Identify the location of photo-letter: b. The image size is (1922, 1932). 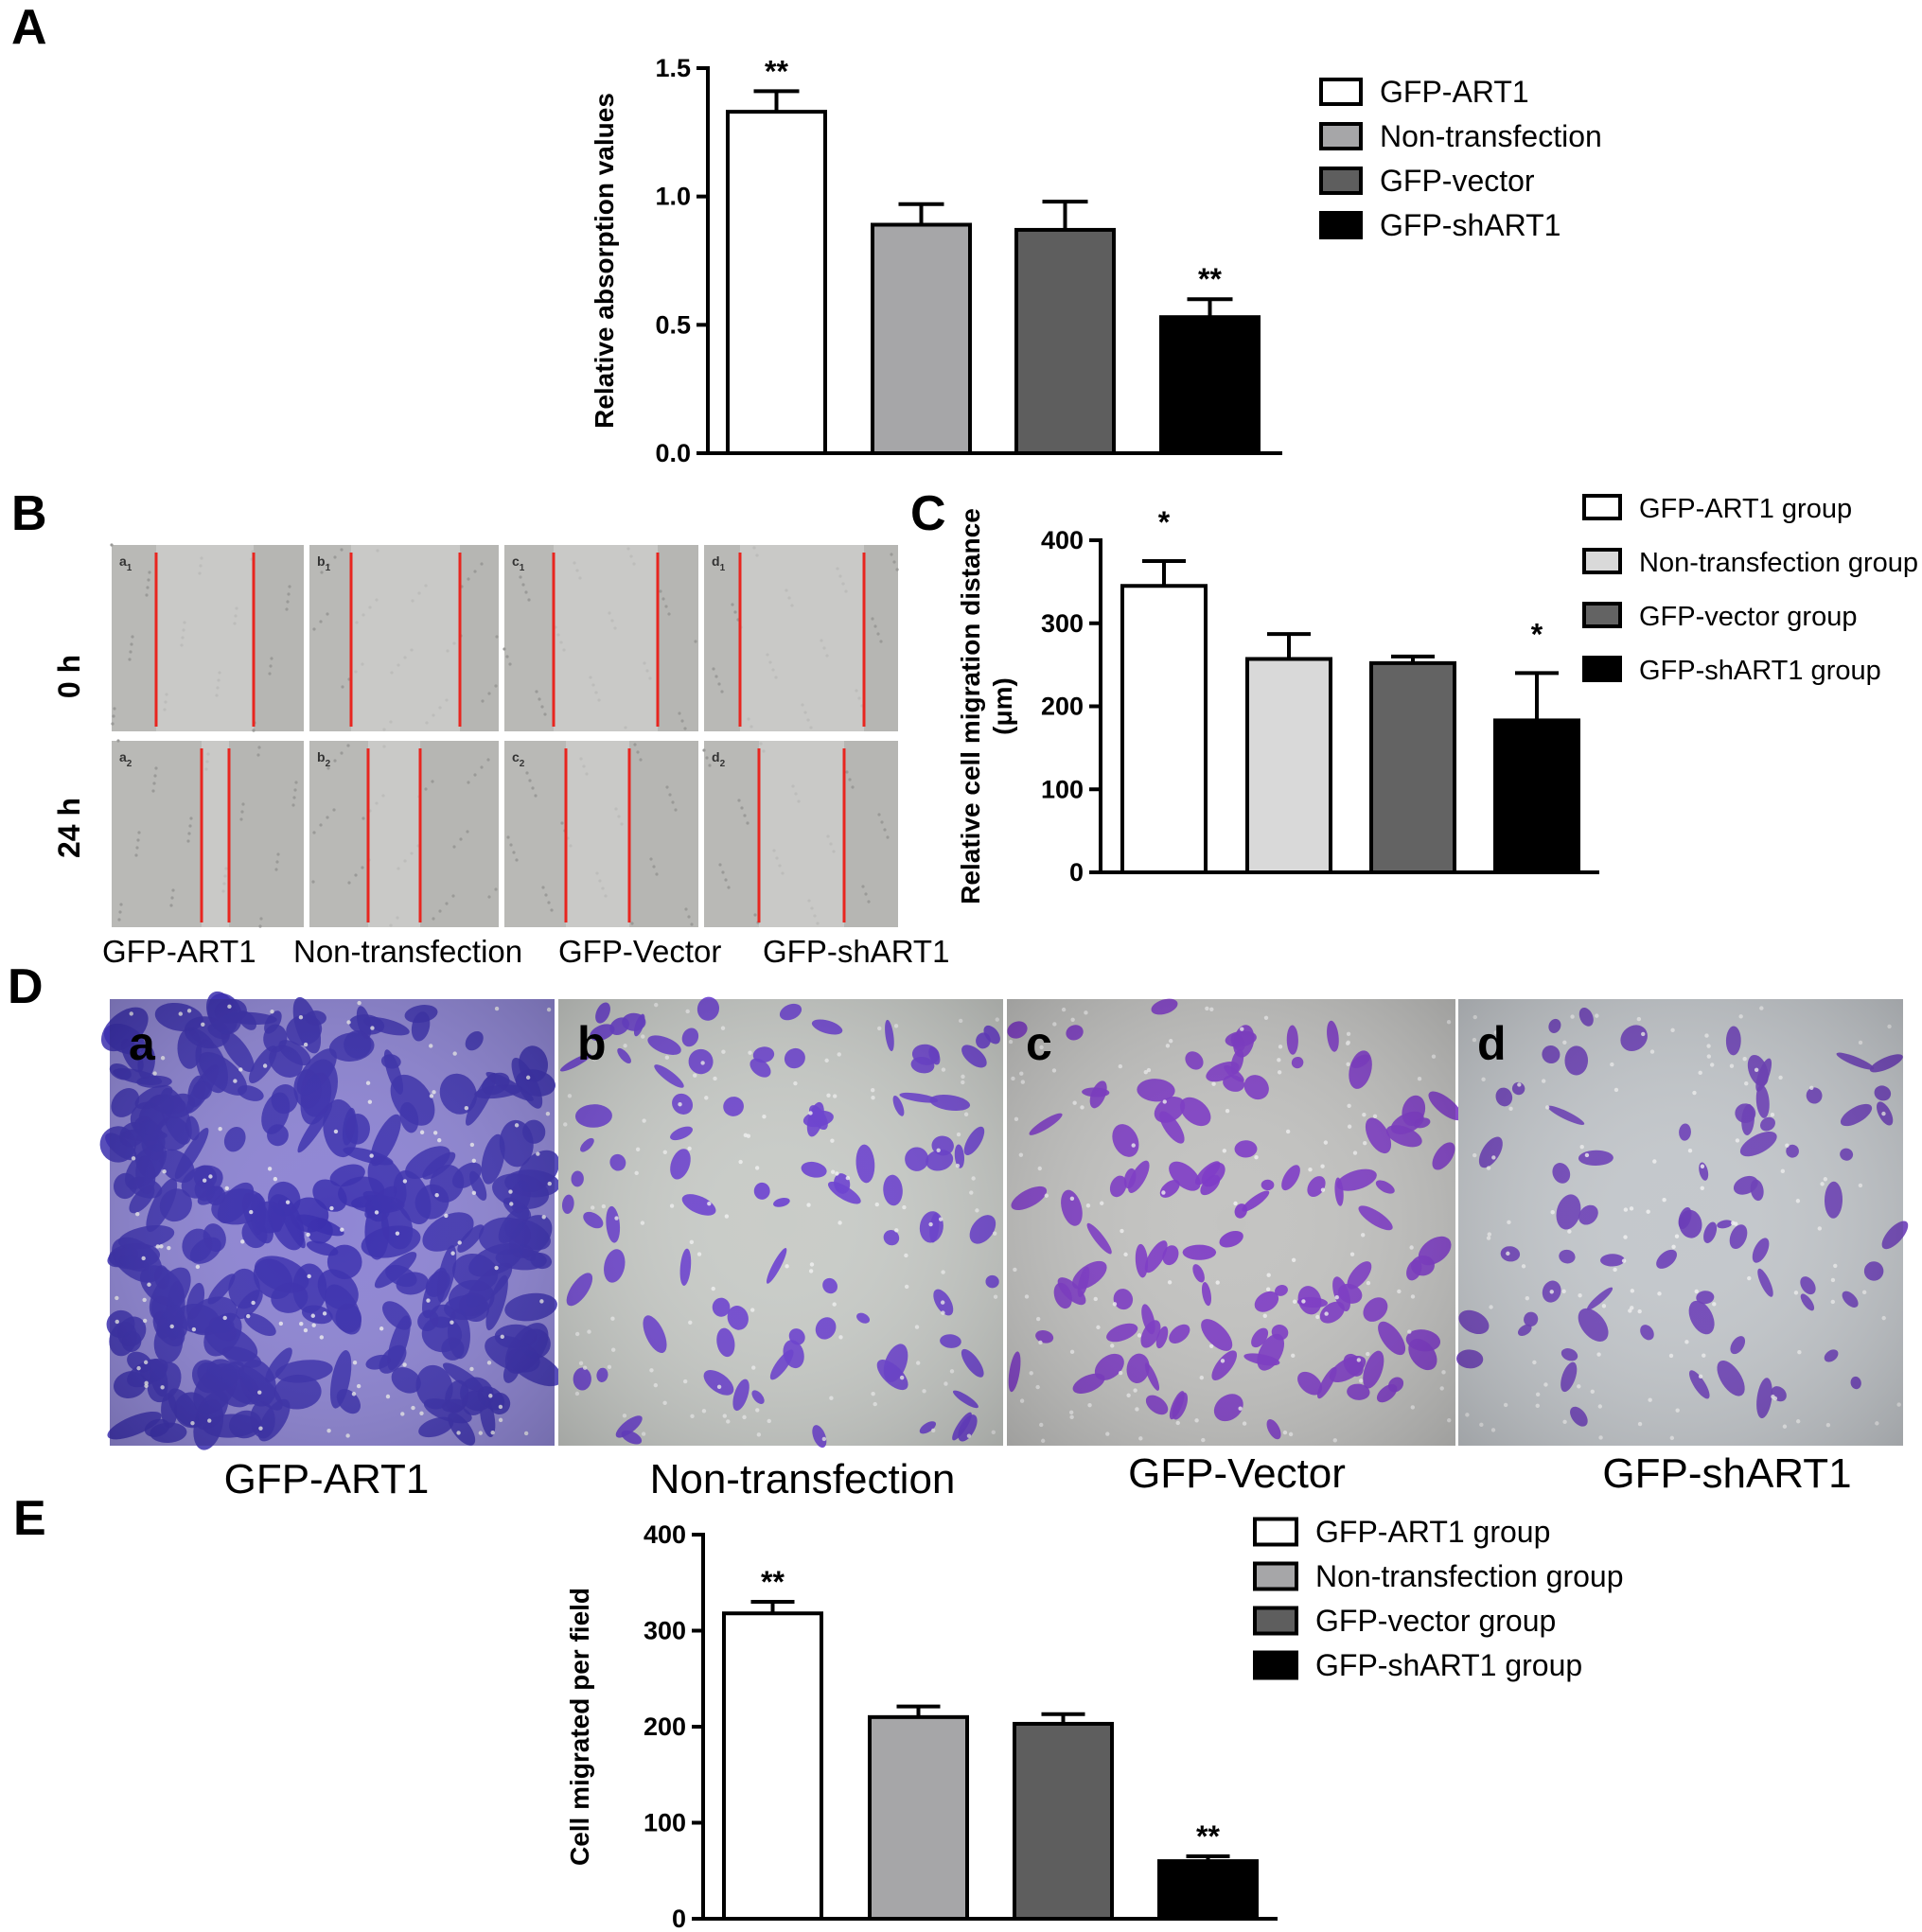
(592, 1043).